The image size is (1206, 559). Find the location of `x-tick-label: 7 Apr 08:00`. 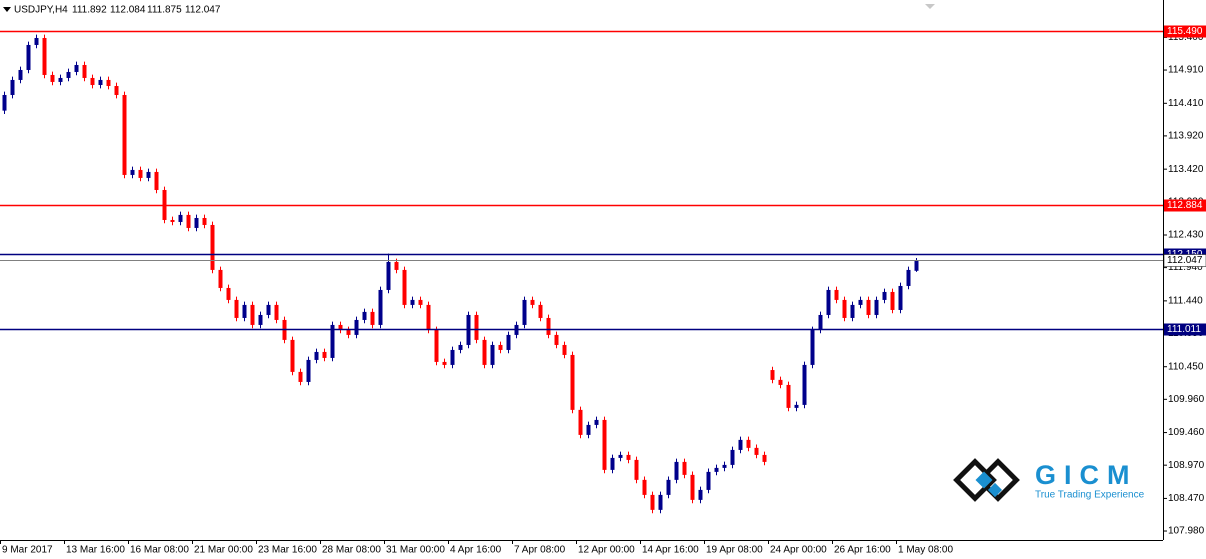

x-tick-label: 7 Apr 08:00 is located at coordinates (540, 550).